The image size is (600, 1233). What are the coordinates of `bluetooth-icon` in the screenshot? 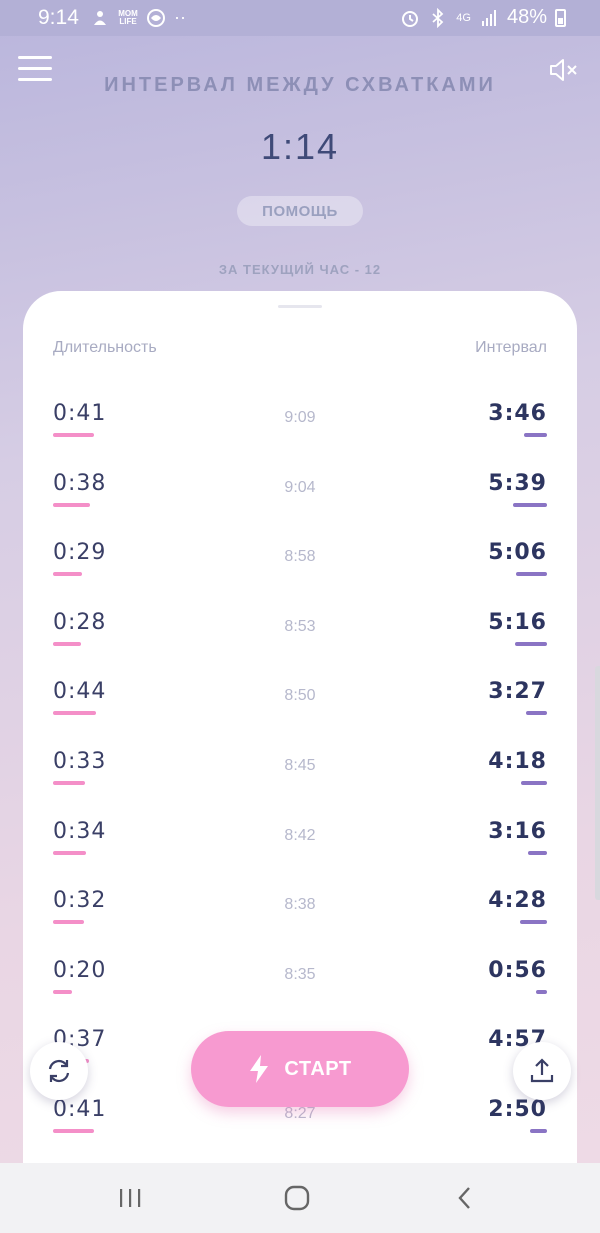 It's located at (438, 17).